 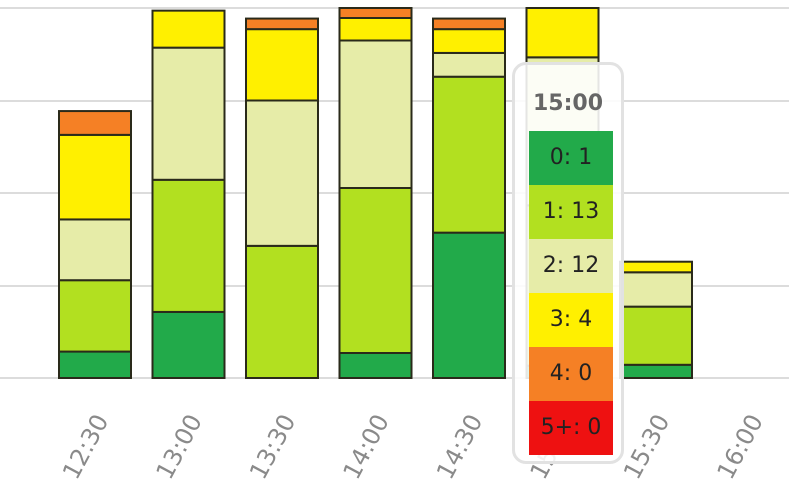 I want to click on x-tick-label: 14:30, so click(x=459, y=447).